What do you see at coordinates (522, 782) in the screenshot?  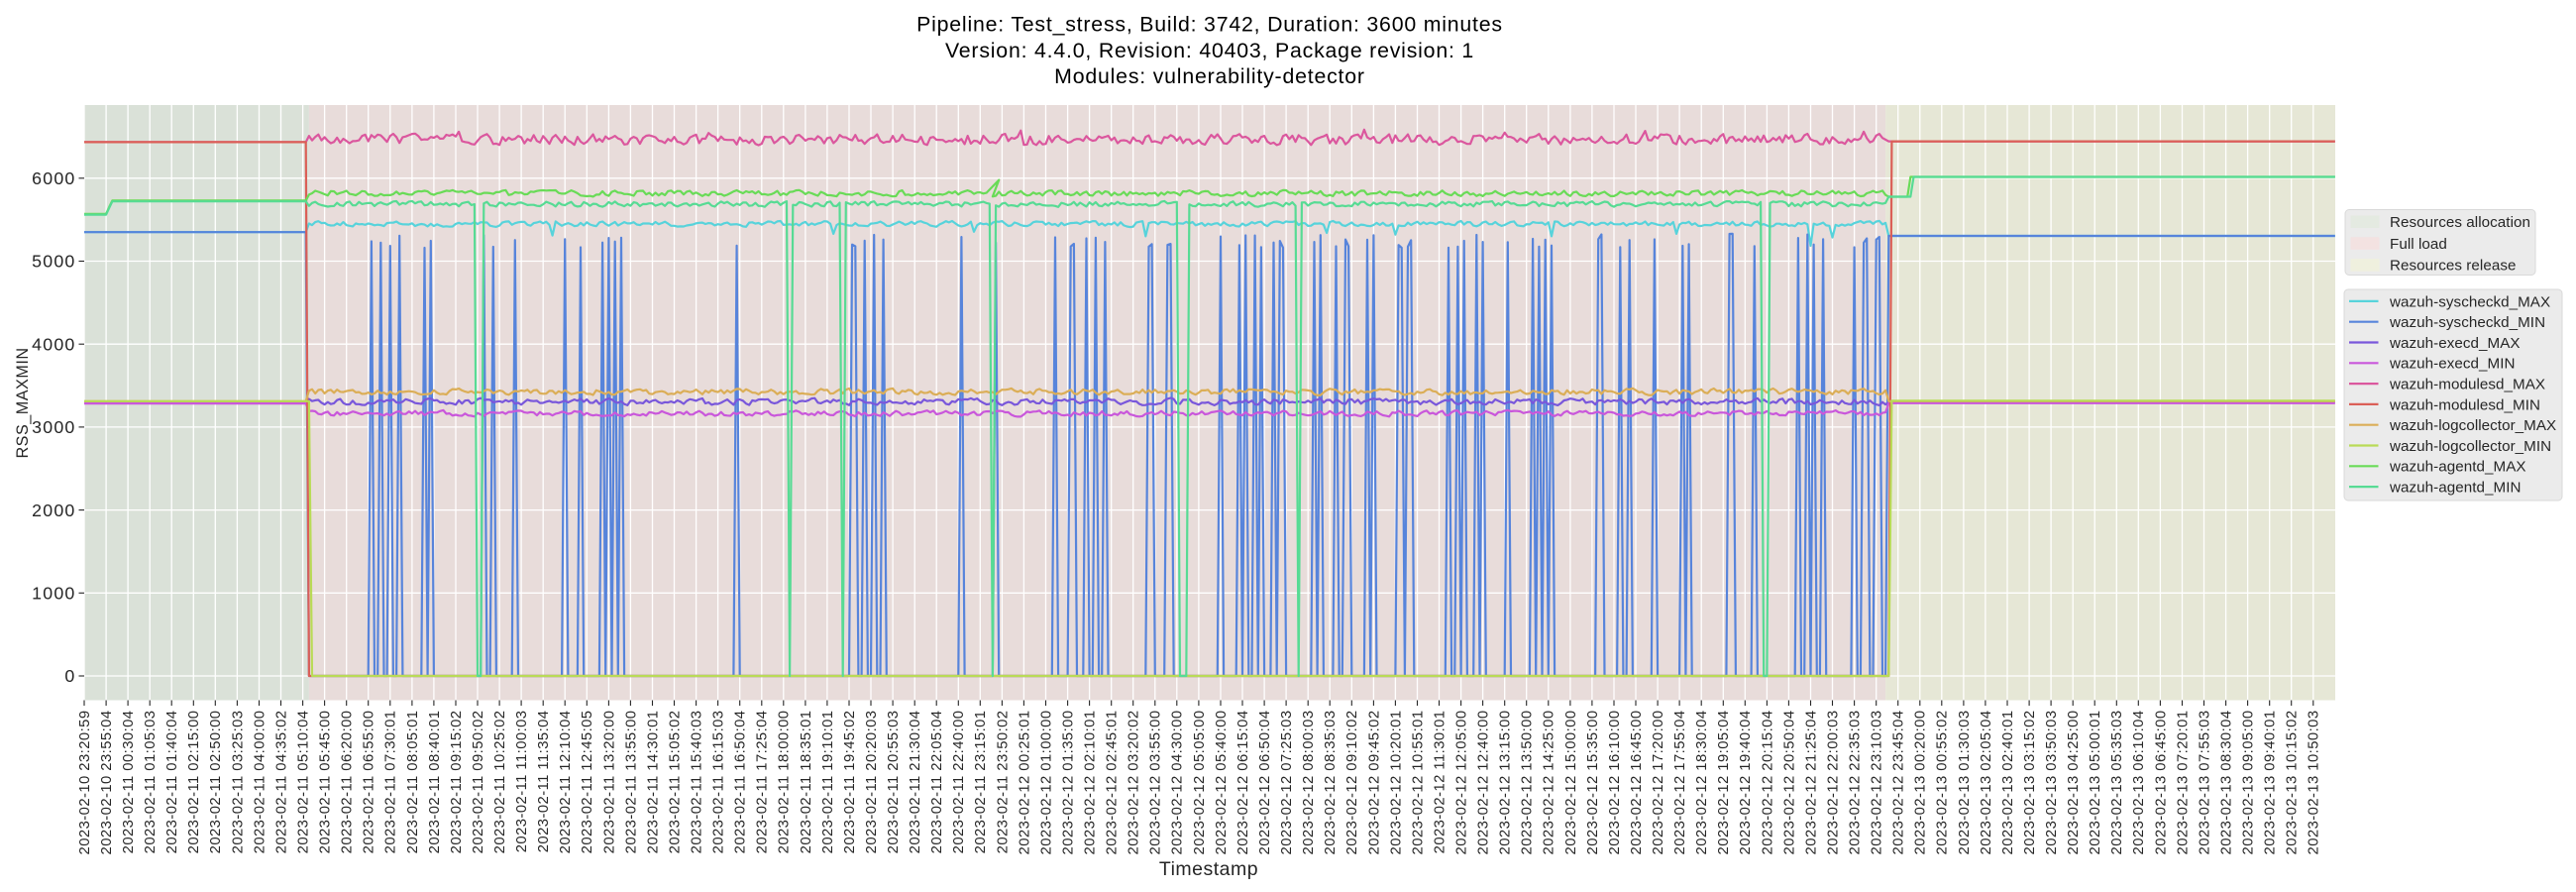 I see `svg-text: 2023-02-11 11:00:03` at bounding box center [522, 782].